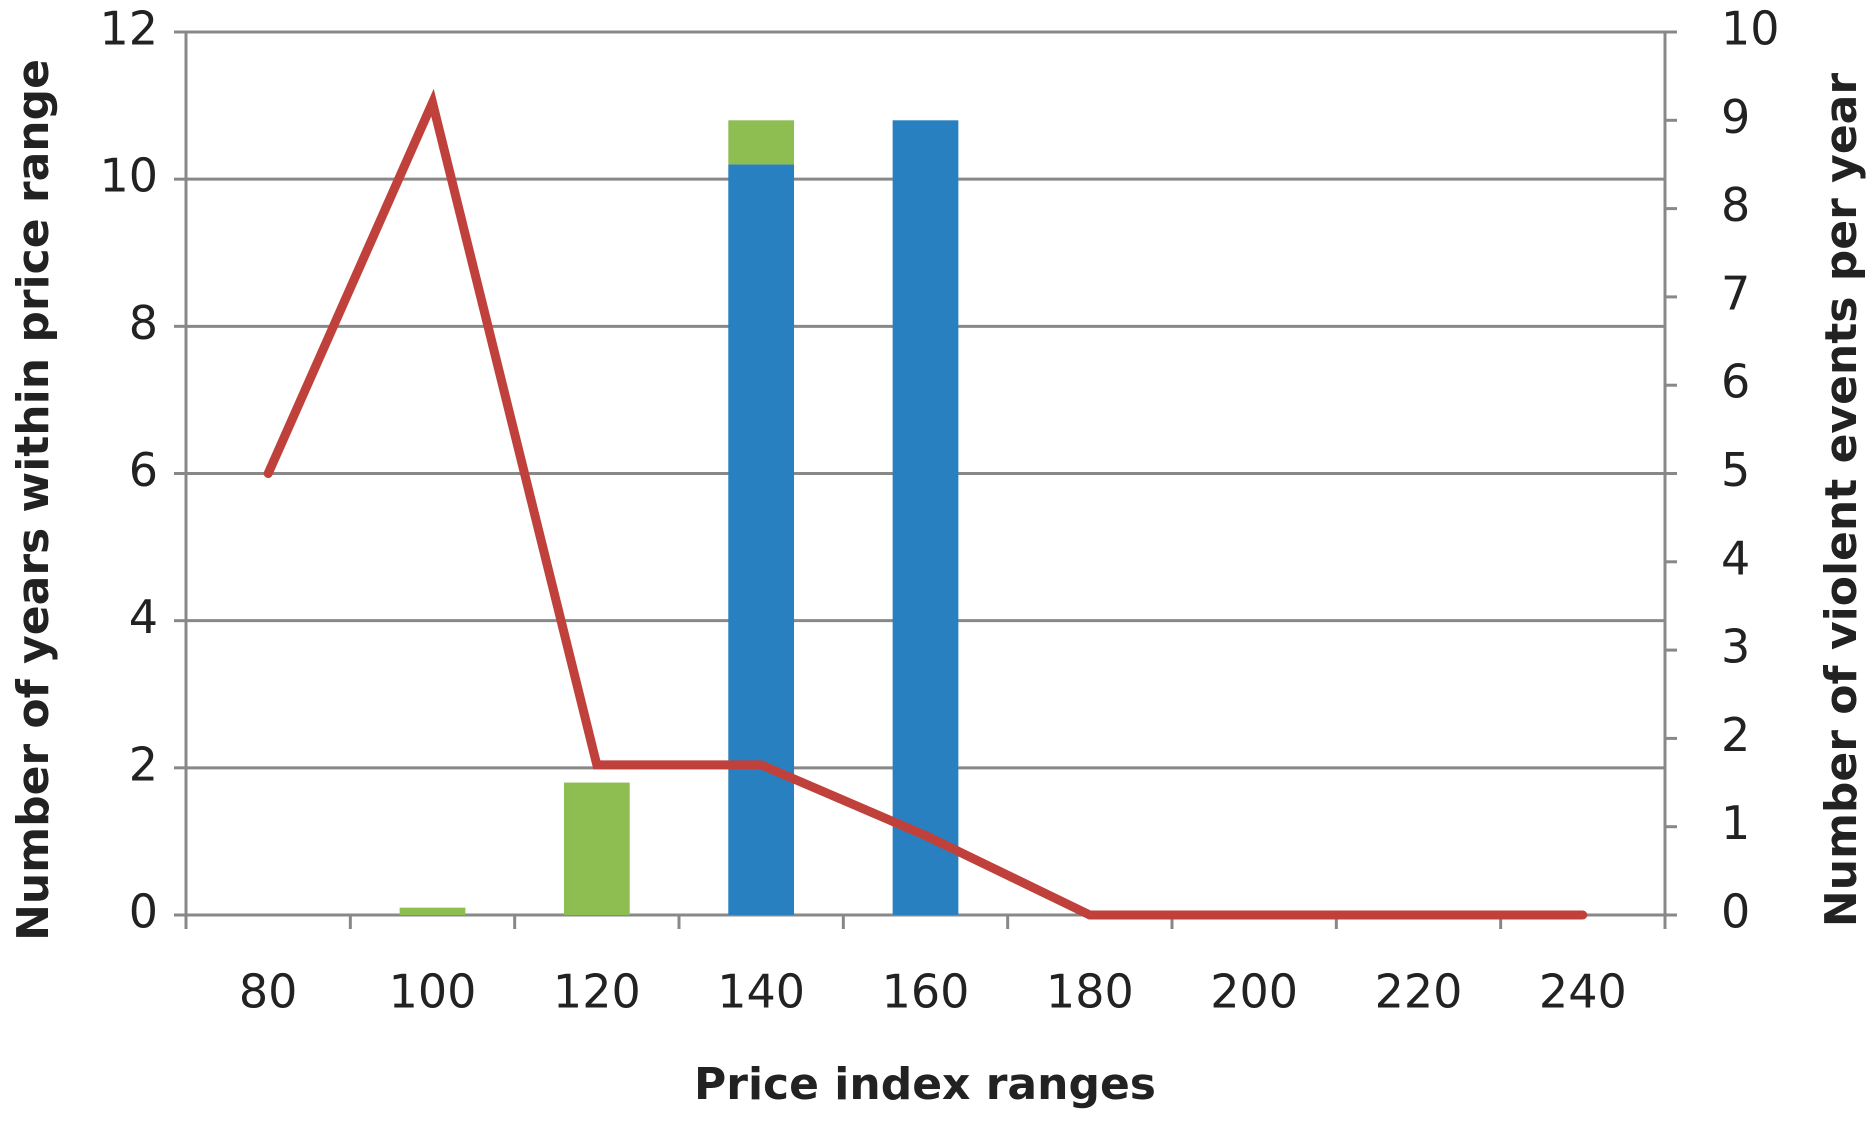 The image size is (1874, 1125). Describe the element at coordinates (128, 29) in the screenshot. I see `y-tick-label: 12` at that location.